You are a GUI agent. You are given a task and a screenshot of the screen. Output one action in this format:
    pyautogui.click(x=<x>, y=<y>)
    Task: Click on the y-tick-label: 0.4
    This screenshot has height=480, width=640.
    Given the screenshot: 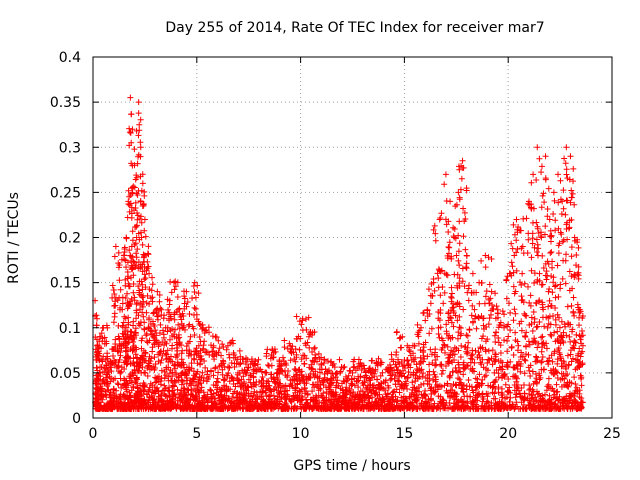 What is the action you would take?
    pyautogui.click(x=70, y=58)
    